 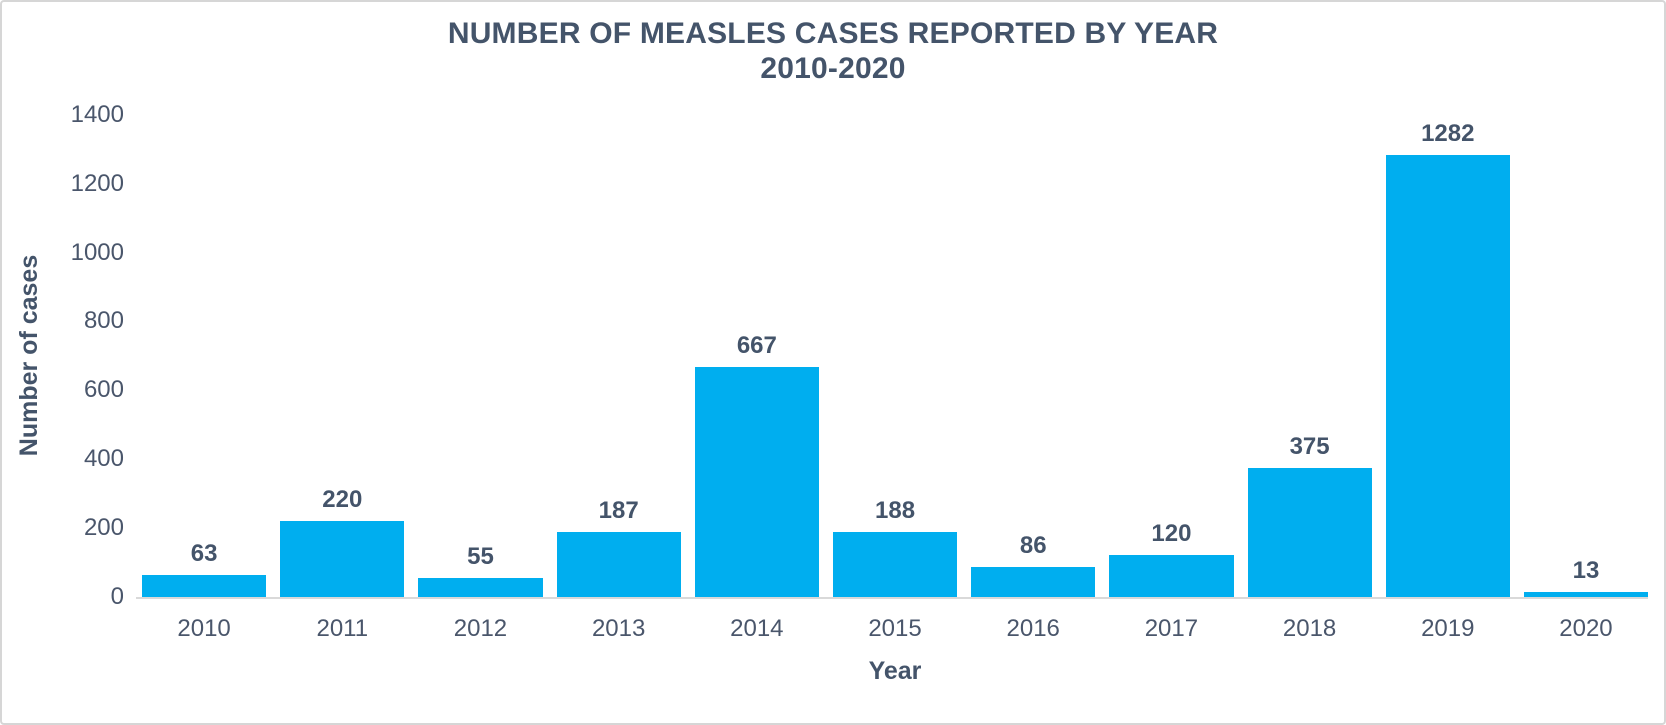 I want to click on bar-group-2020: 13, so click(x=1586, y=356).